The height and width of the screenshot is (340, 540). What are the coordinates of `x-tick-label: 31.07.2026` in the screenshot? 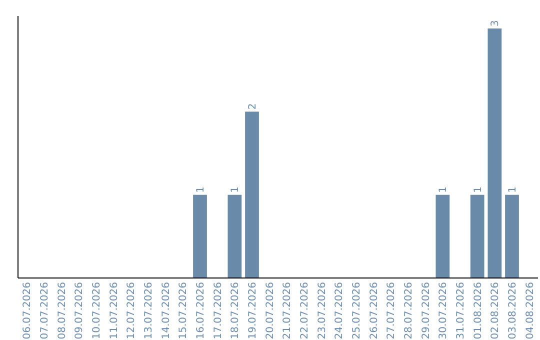 It's located at (461, 311).